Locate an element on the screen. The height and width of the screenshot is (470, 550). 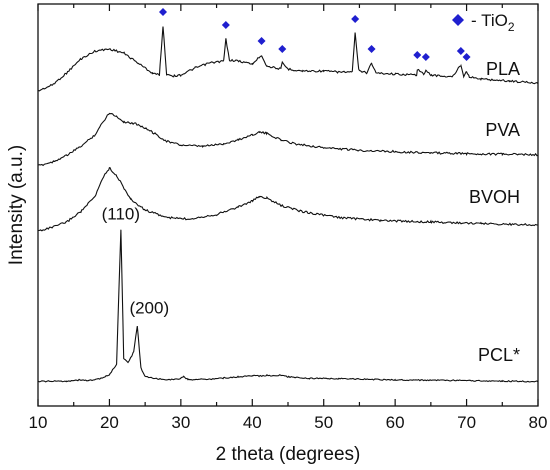
x-tick-label: 40 is located at coordinates (252, 422).